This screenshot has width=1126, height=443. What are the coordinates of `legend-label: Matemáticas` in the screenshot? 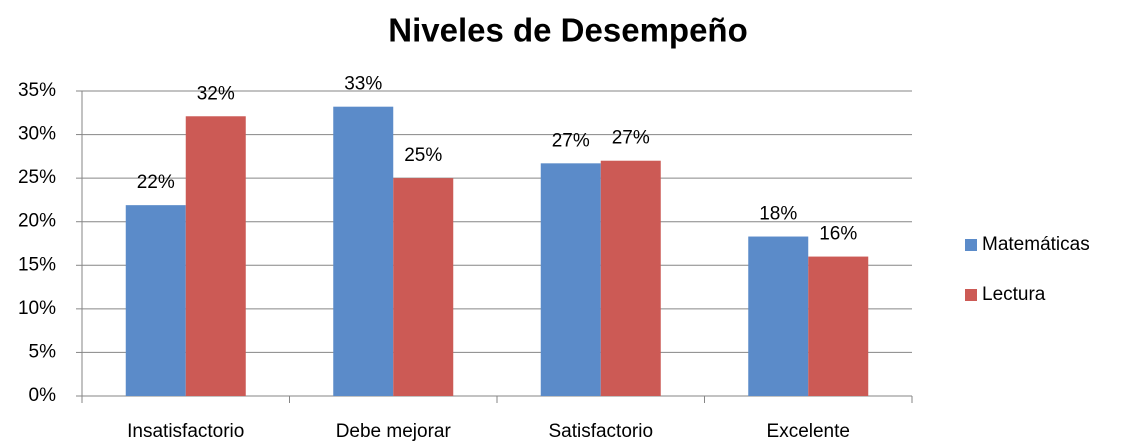 It's located at (1036, 244).